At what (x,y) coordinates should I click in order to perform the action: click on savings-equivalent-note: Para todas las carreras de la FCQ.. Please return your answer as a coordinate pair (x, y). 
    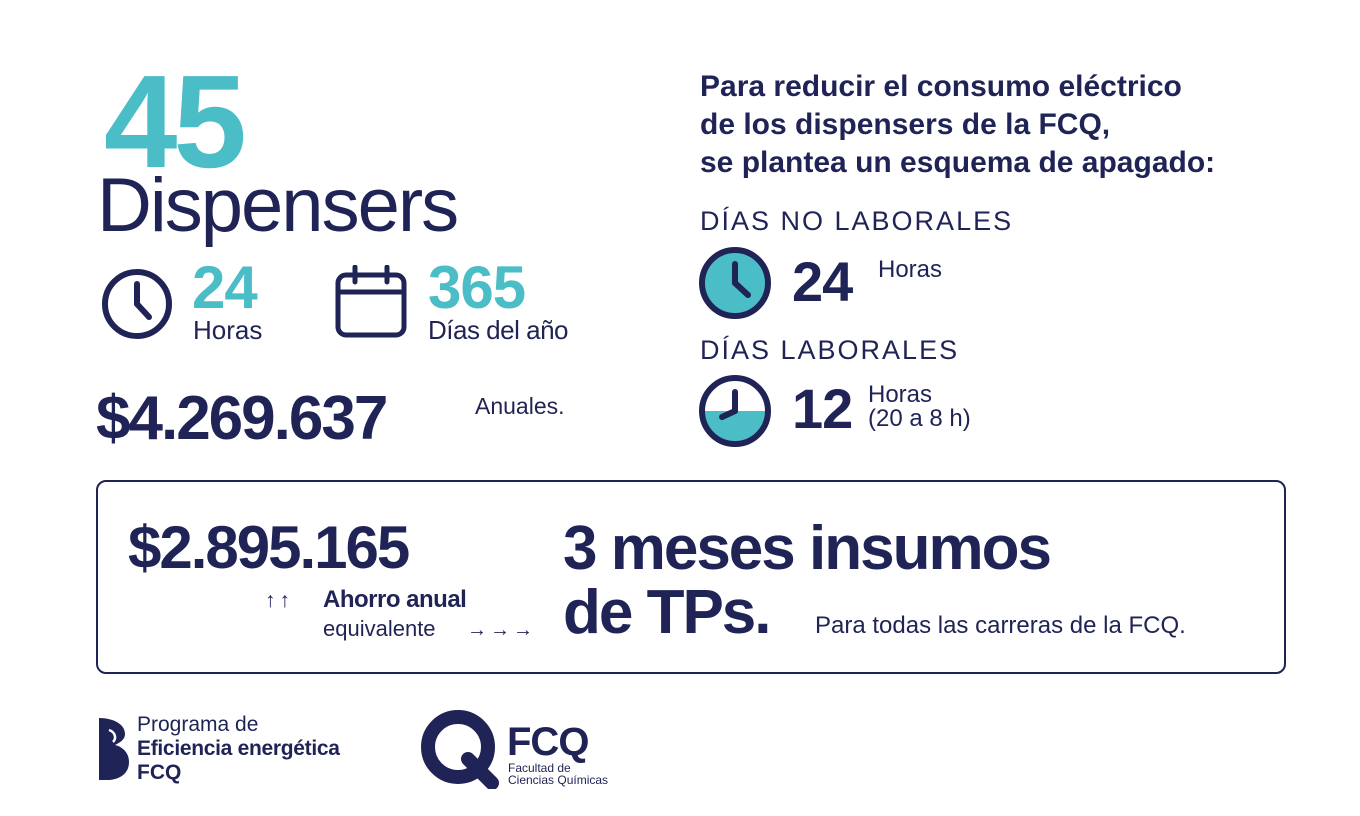
    Looking at the image, I should click on (1000, 625).